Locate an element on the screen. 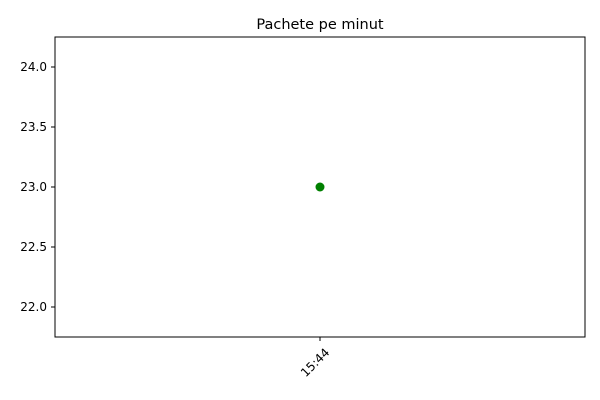 Image resolution: width=600 pixels, height=400 pixels. y-tick-label: 22.0 is located at coordinates (33, 307).